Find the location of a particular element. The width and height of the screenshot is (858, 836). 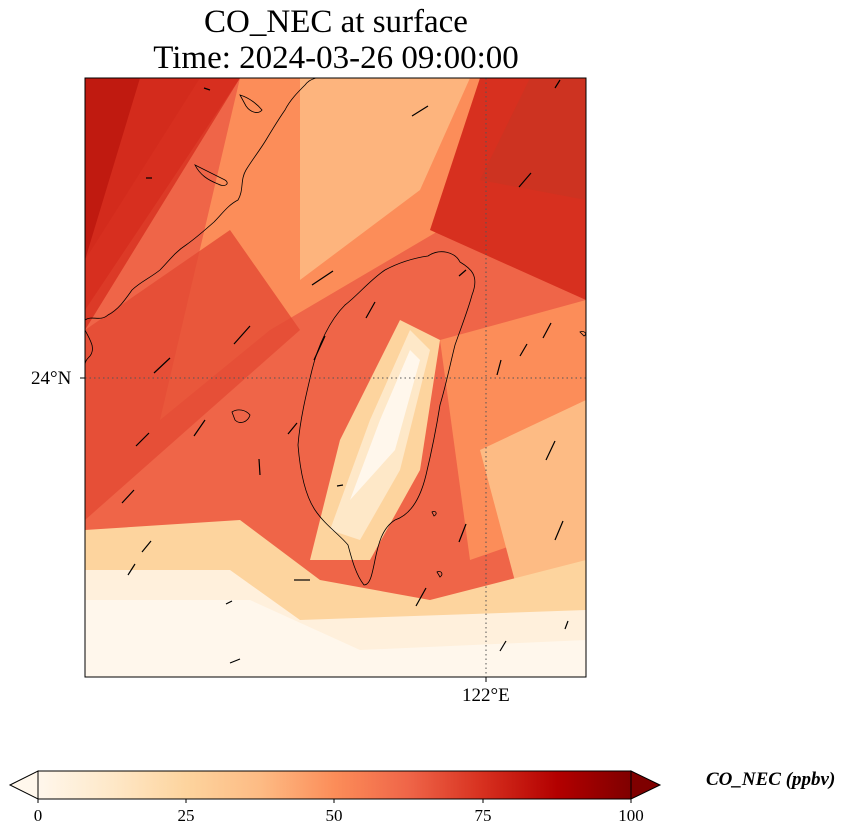

colorbar-tick-75: 75 is located at coordinates (483, 815).